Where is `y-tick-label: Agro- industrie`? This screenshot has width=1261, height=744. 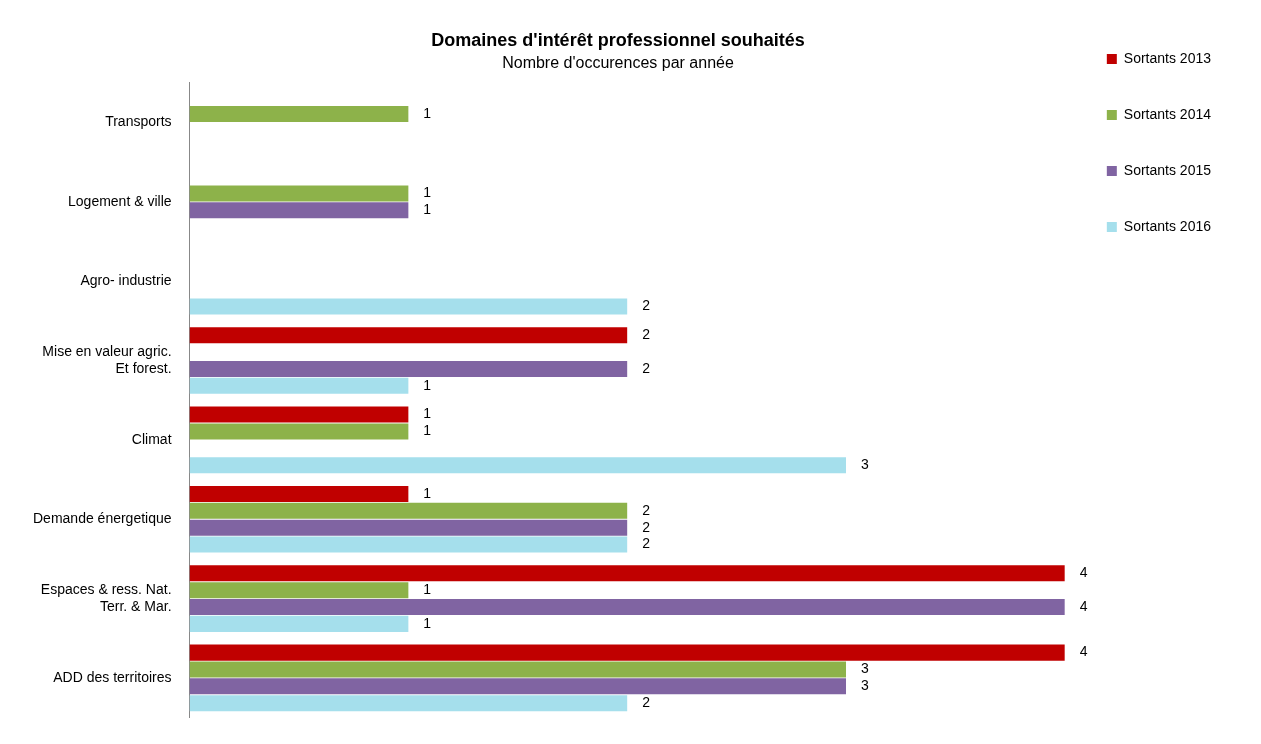
y-tick-label: Agro- industrie is located at coordinates (126, 280).